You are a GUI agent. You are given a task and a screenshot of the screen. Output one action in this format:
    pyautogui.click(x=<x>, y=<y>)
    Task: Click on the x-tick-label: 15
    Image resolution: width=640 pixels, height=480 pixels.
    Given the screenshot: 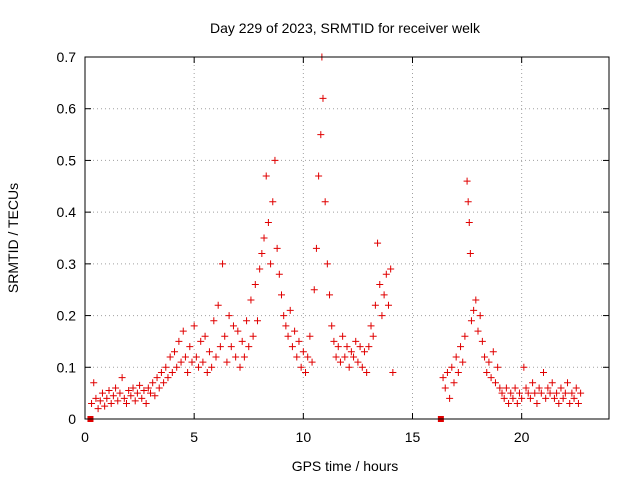 What is the action you would take?
    pyautogui.click(x=413, y=437)
    